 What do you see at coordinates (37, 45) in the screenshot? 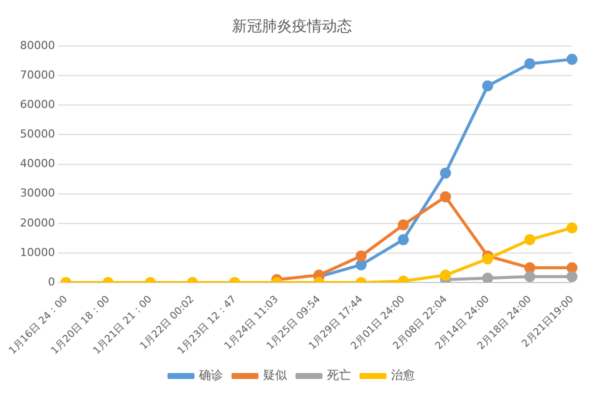
I see `y-tick-label: 80000` at bounding box center [37, 45].